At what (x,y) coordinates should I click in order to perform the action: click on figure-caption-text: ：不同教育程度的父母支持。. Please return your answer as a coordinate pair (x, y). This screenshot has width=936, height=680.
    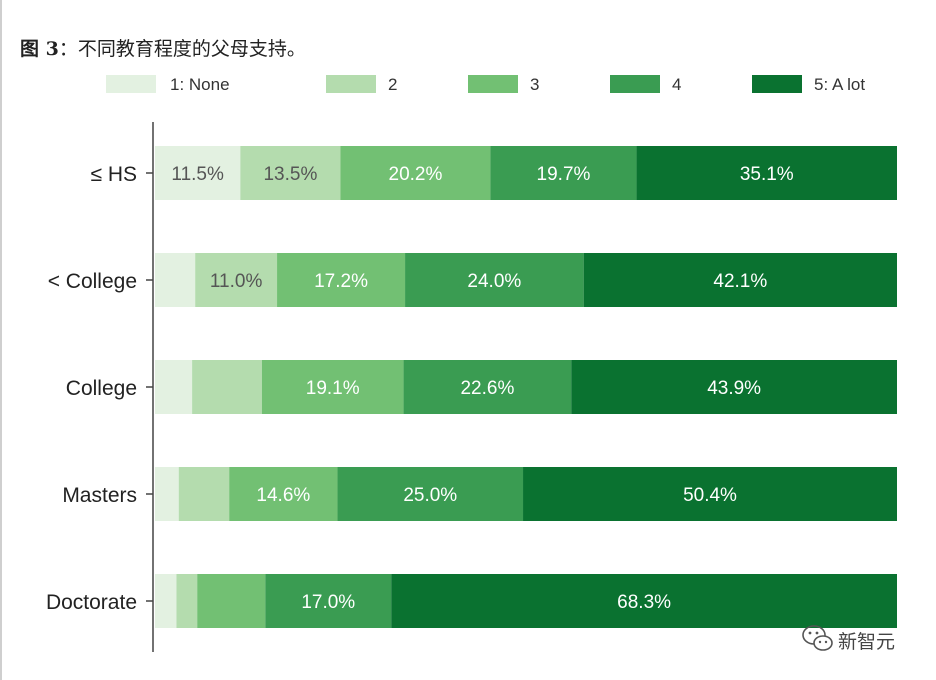
    Looking at the image, I should click on (182, 49).